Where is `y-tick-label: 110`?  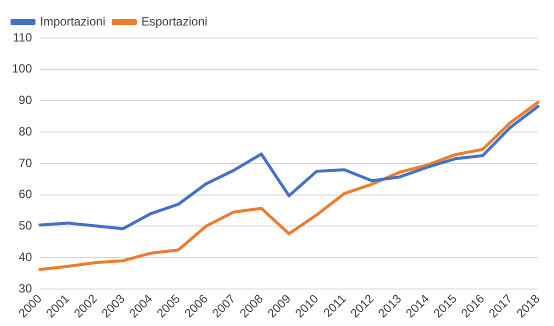
y-tick-label: 110 is located at coordinates (22, 37).